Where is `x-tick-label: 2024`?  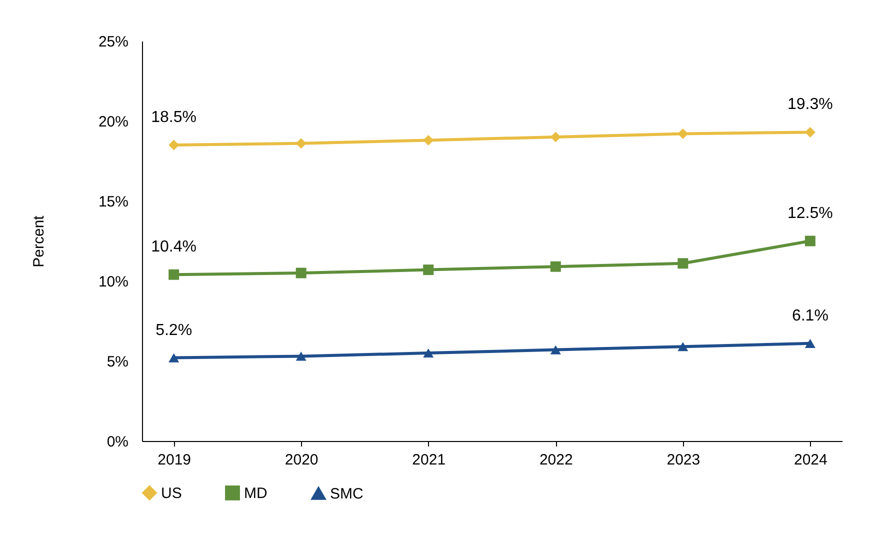 x-tick-label: 2024 is located at coordinates (811, 460).